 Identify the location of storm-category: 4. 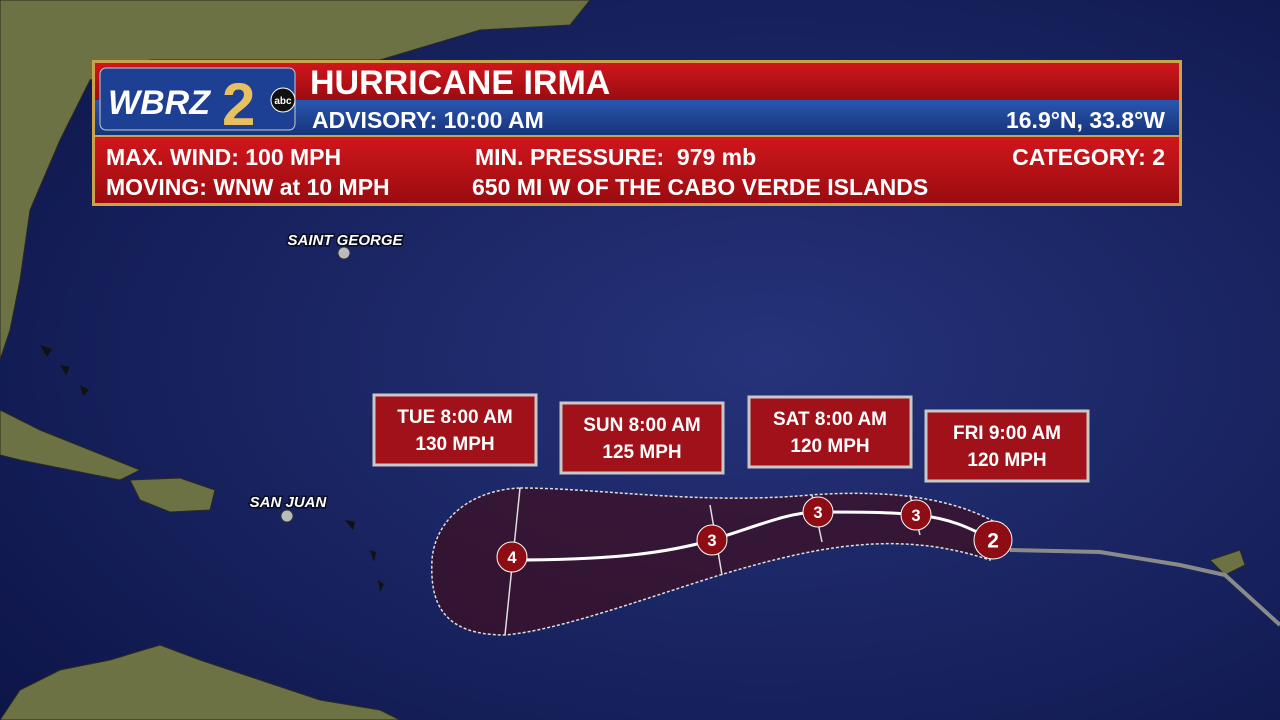
(512, 558).